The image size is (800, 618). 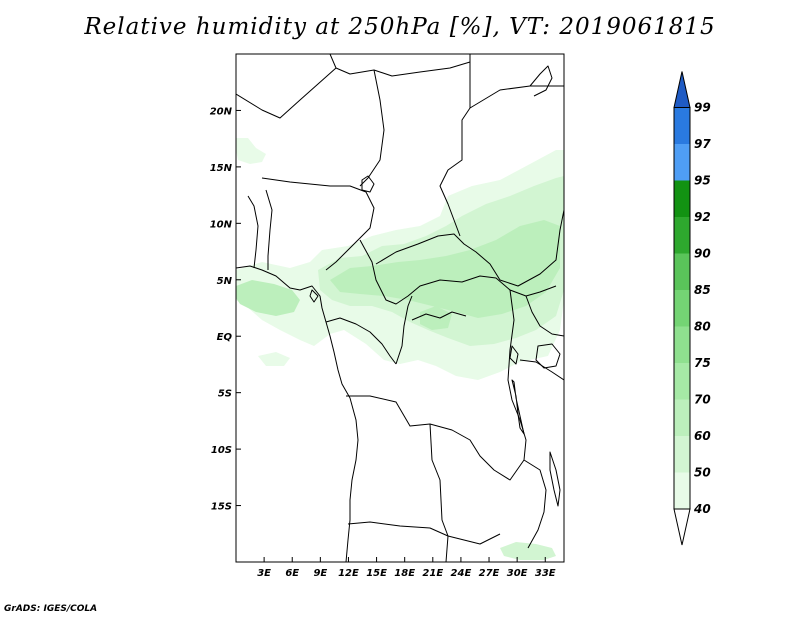 What do you see at coordinates (517, 573) in the screenshot?
I see `lon-tick-label: 30E` at bounding box center [517, 573].